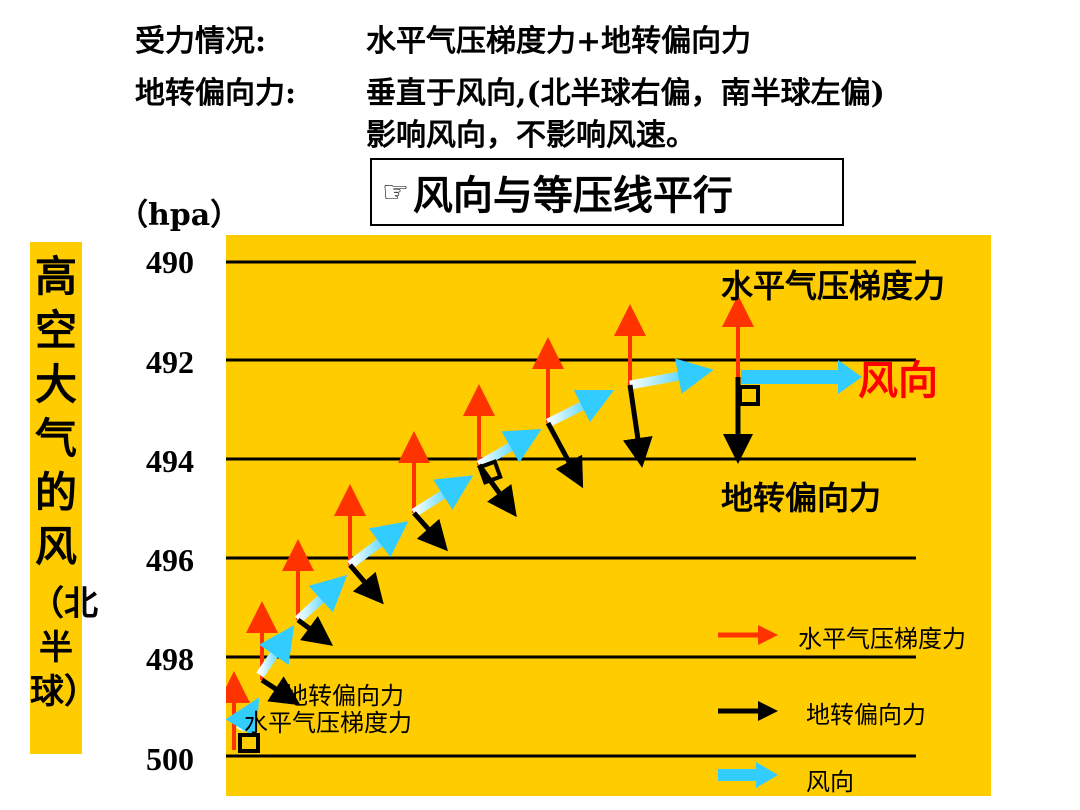 This screenshot has height=810, width=1080. Describe the element at coordinates (801, 498) in the screenshot. I see `coriolis-label-mid: 地转偏向力` at that location.